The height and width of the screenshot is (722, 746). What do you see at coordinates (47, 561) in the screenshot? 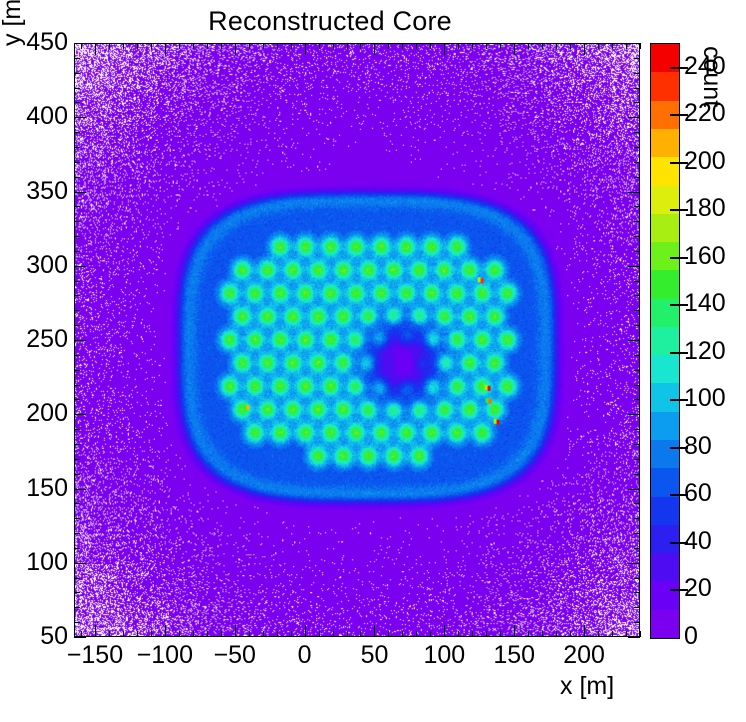
I see `y-tick-label: 100` at bounding box center [47, 561].